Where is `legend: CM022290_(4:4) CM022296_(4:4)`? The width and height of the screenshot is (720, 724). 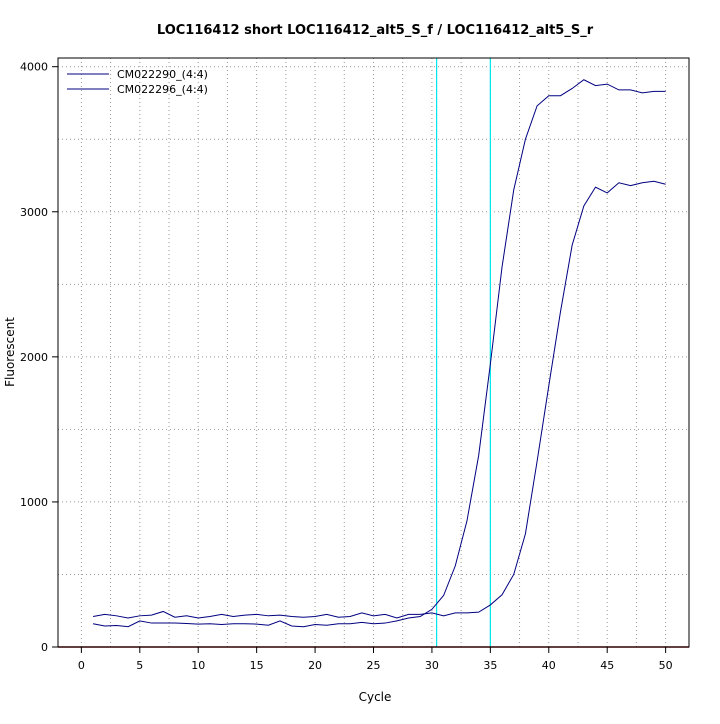 legend: CM022290_(4:4) CM022296_(4:4) is located at coordinates (137, 82).